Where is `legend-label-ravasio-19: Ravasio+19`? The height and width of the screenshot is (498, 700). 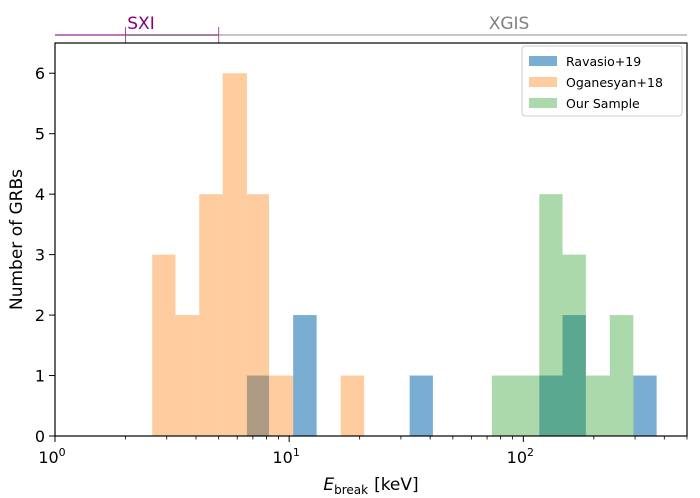
legend-label-ravasio-19: Ravasio+19 is located at coordinates (603, 61).